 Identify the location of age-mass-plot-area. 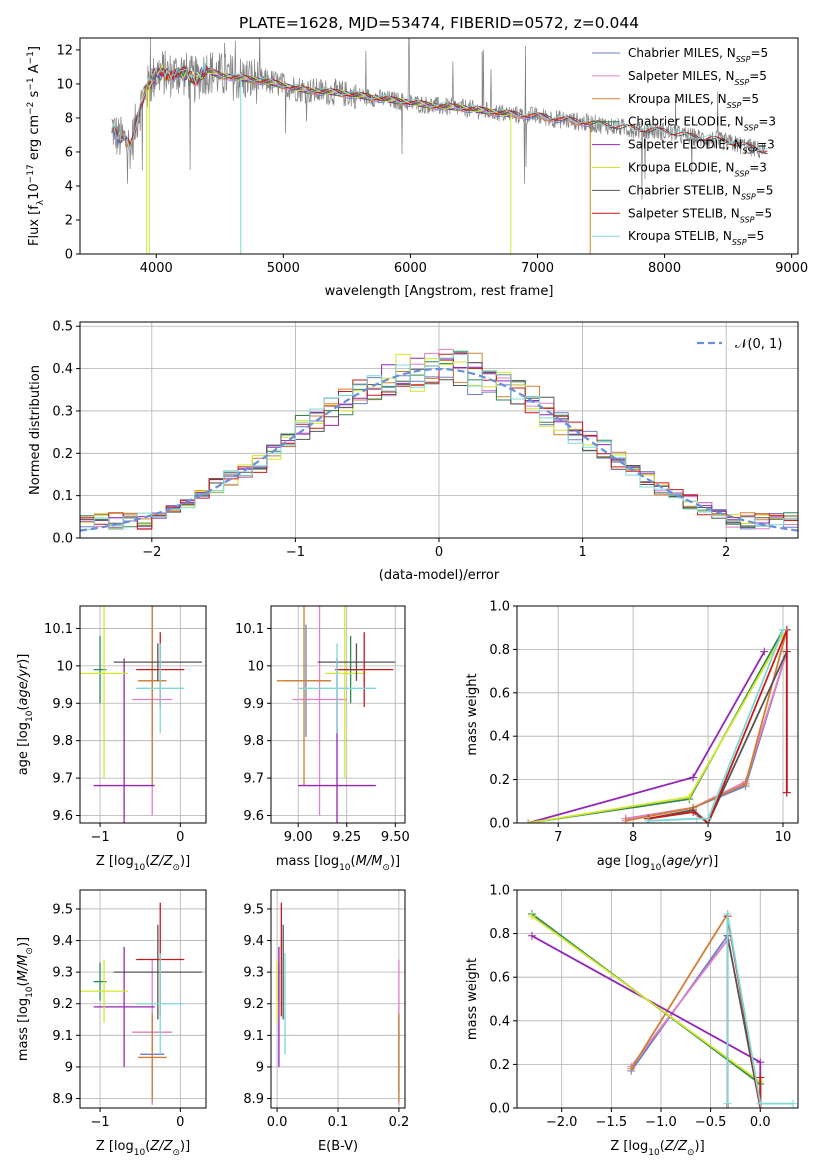
(336, 714).